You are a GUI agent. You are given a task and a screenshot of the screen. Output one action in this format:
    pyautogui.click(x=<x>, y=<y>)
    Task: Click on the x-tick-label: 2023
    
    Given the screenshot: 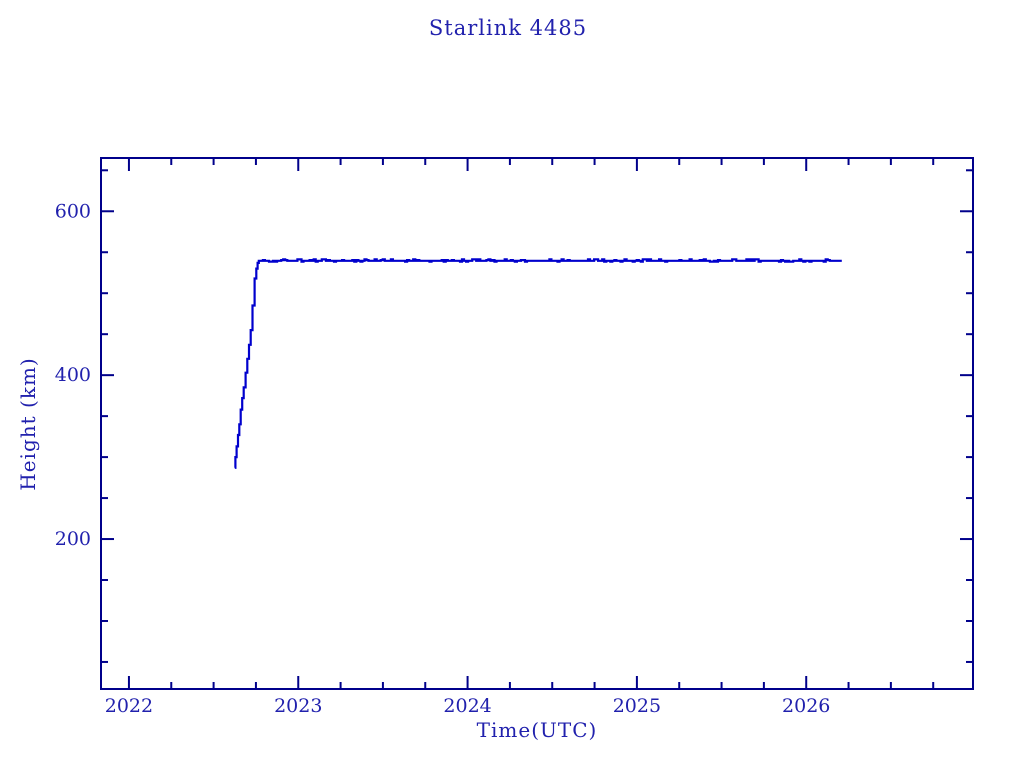 What is the action you would take?
    pyautogui.click(x=298, y=706)
    